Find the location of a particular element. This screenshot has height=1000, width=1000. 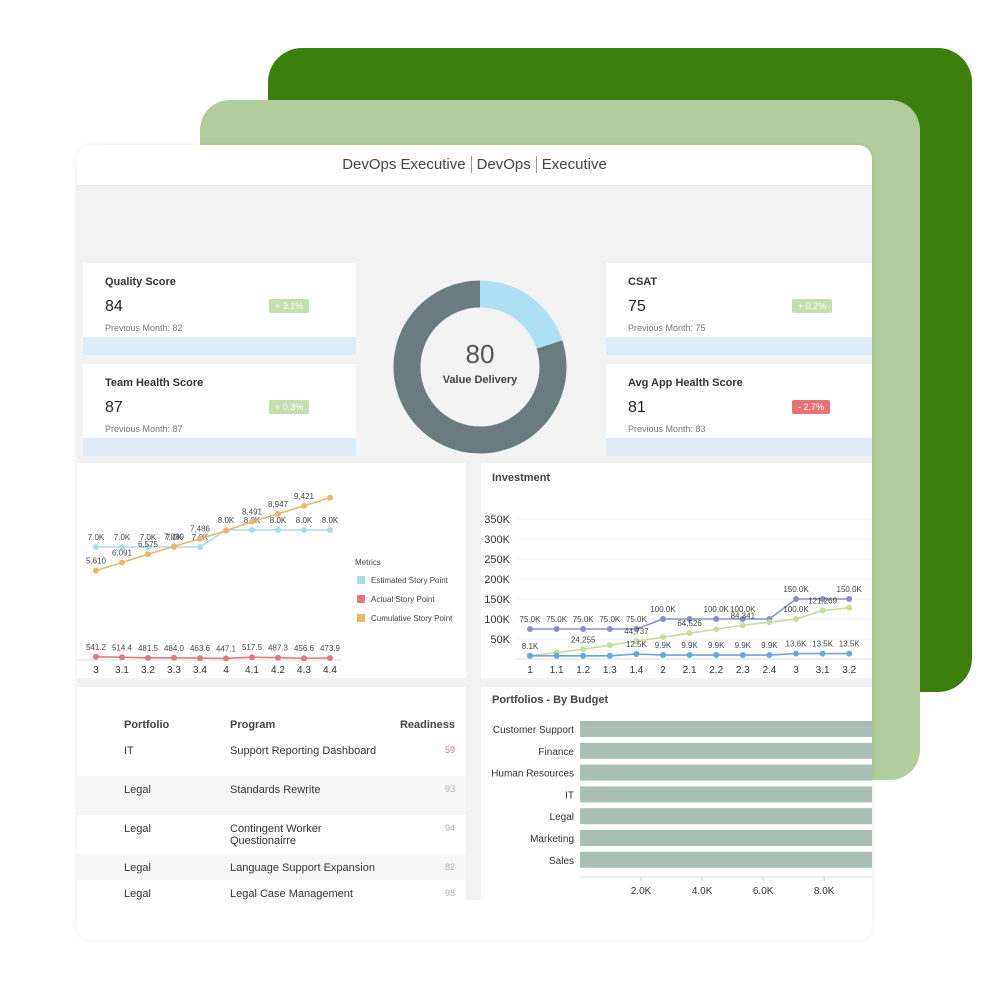

x-tick-label: 4.0K is located at coordinates (702, 891).